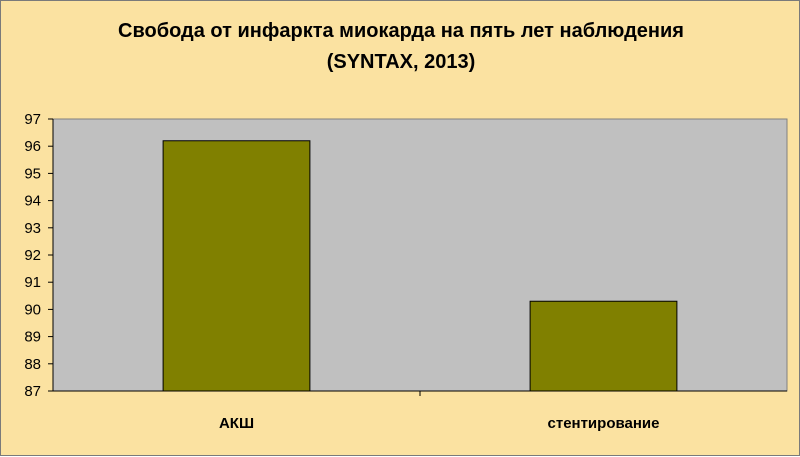  Describe the element at coordinates (401, 62) in the screenshot. I see `chart-subtitle: (SYNTAX, 2013)` at that location.